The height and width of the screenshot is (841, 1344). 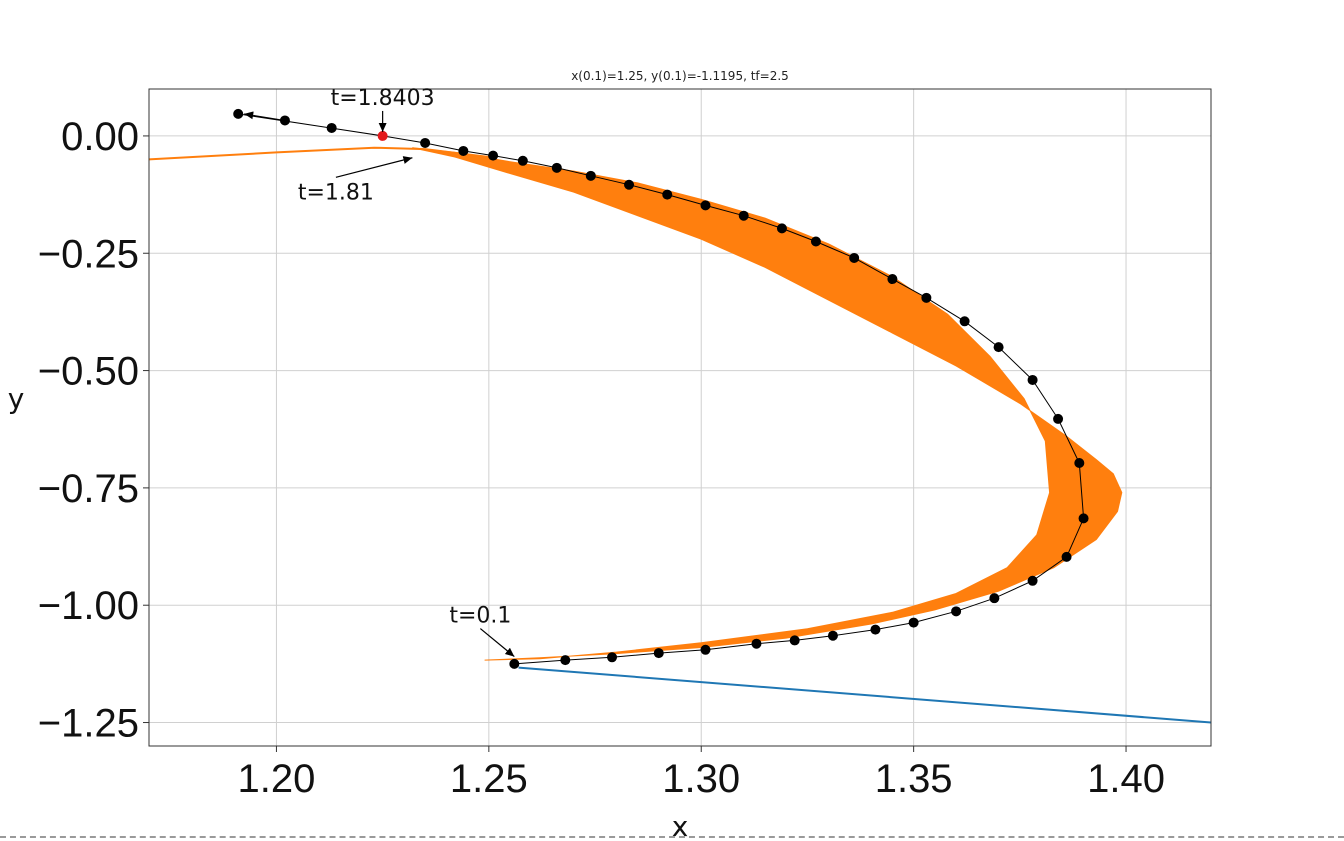 I want to click on y-tick-label: −1.25, so click(x=88, y=724).